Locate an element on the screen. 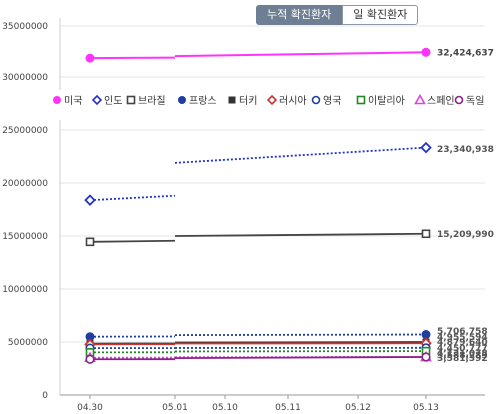 Image resolution: width=500 pixels, height=414 pixels. x-tick-label: 05.12 is located at coordinates (358, 408).